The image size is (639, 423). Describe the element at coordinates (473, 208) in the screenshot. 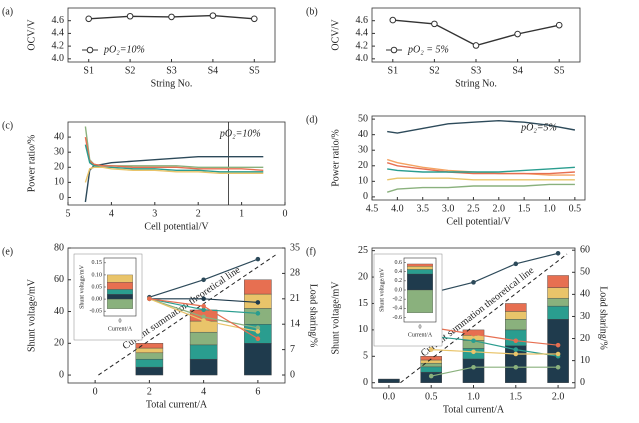

I see `x-tick-label: 2.5` at that location.